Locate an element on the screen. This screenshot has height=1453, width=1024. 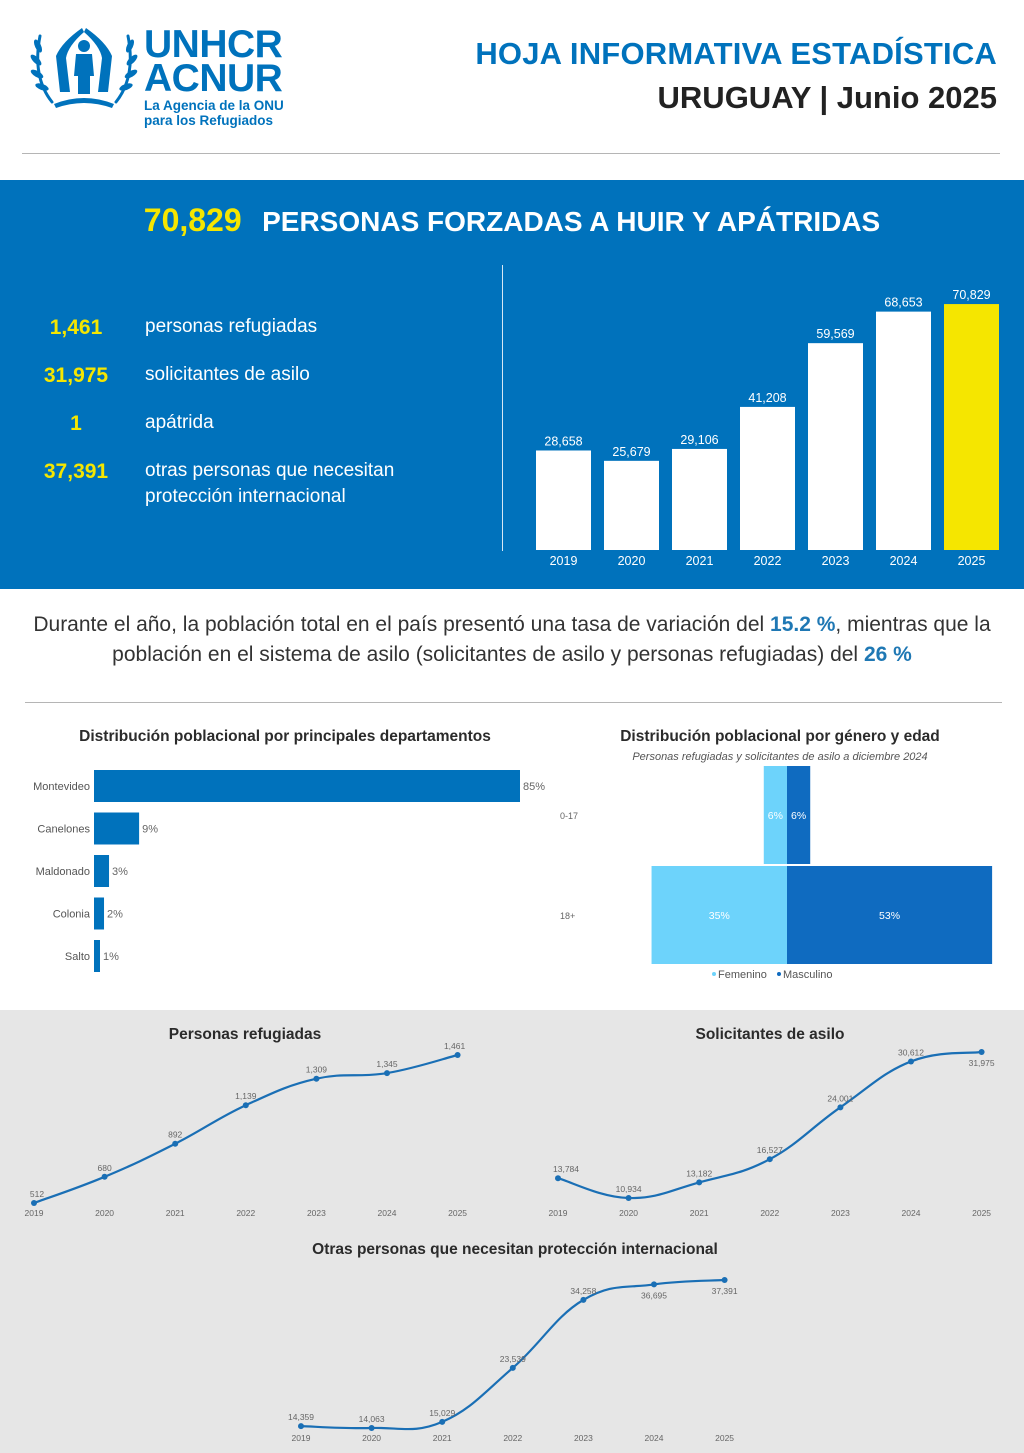
point-value-label: 34,258 is located at coordinates (583, 1291).